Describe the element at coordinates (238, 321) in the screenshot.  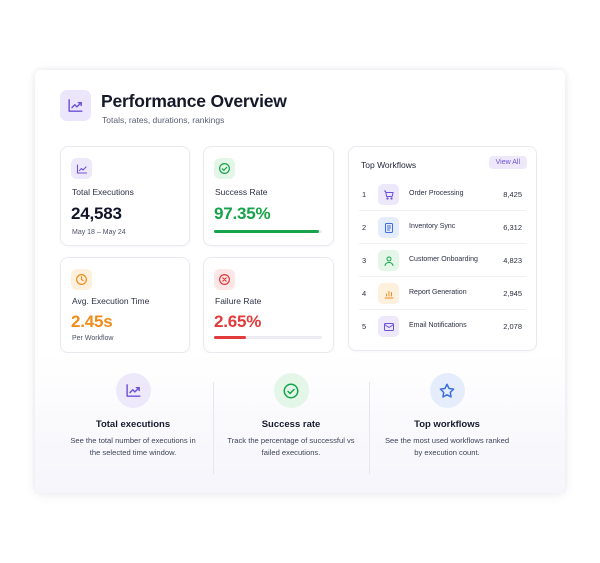
I see `failure-rate-value: 2.65%` at that location.